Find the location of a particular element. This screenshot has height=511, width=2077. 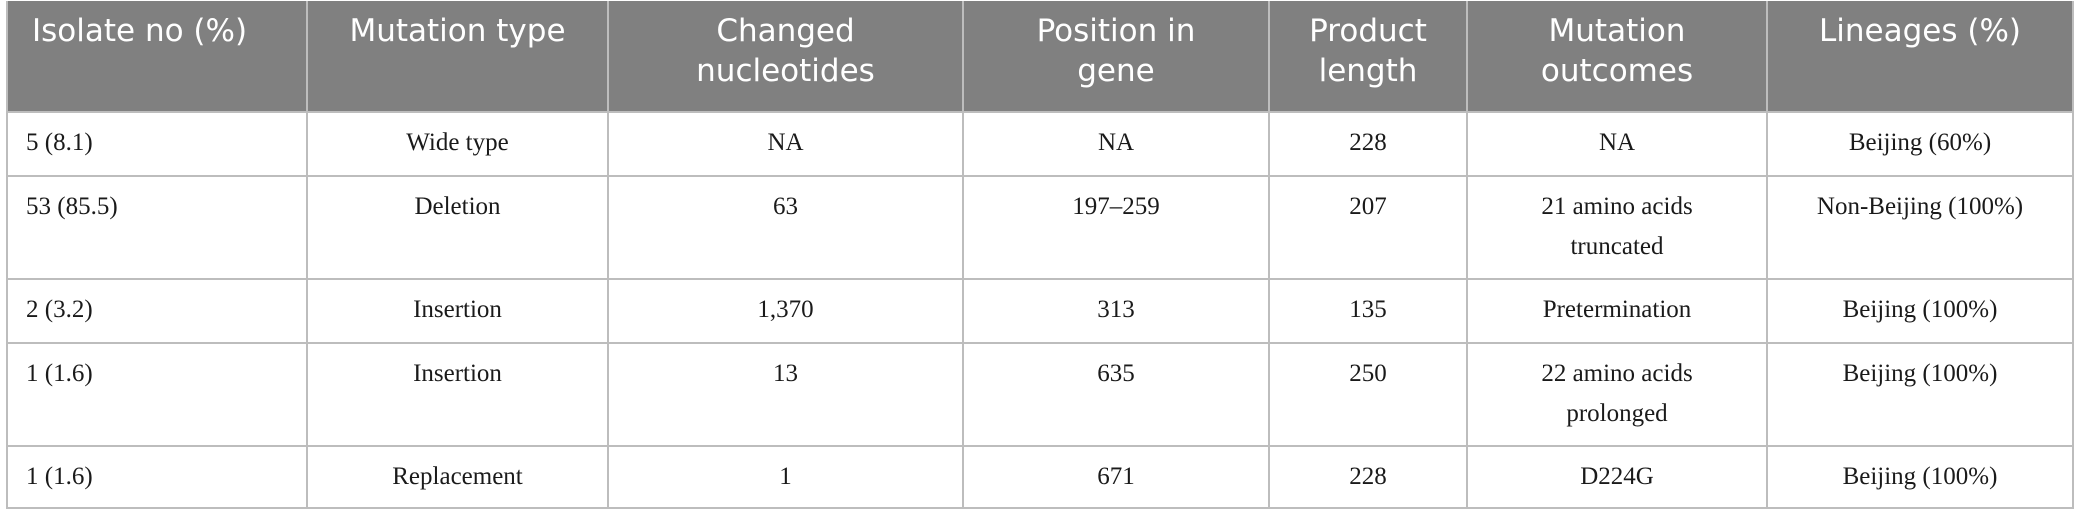

cell-text: Non-Beijing (100%) is located at coordinates (1920, 206).